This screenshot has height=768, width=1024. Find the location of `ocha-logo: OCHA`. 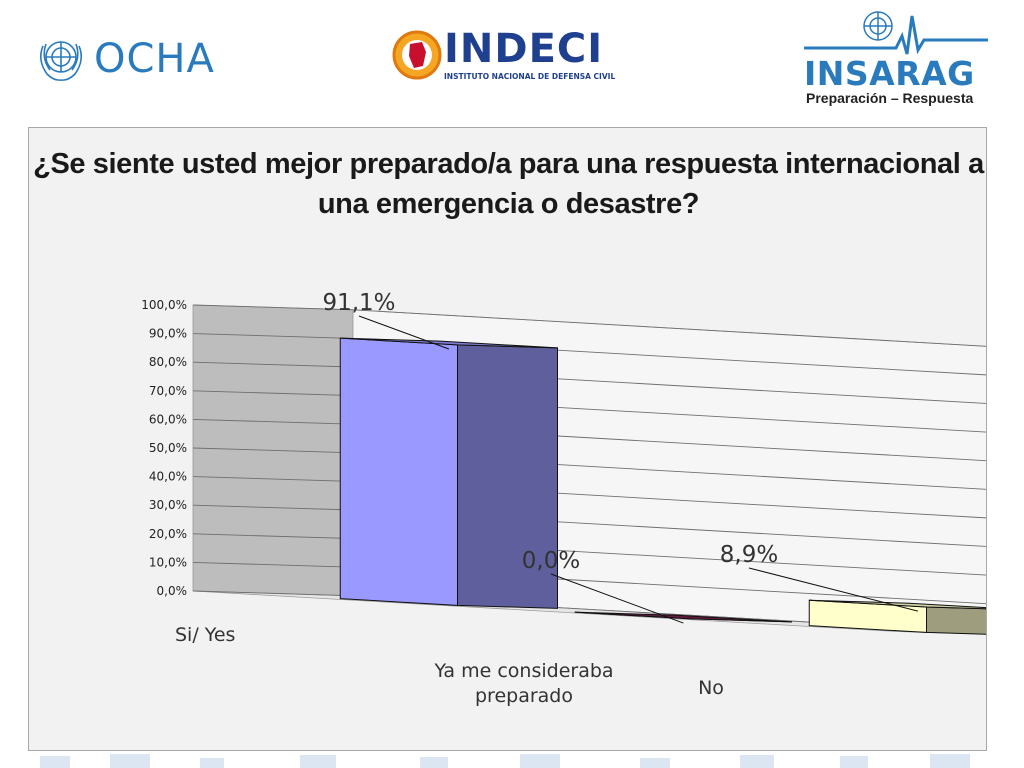

ocha-logo: OCHA is located at coordinates (132, 58).